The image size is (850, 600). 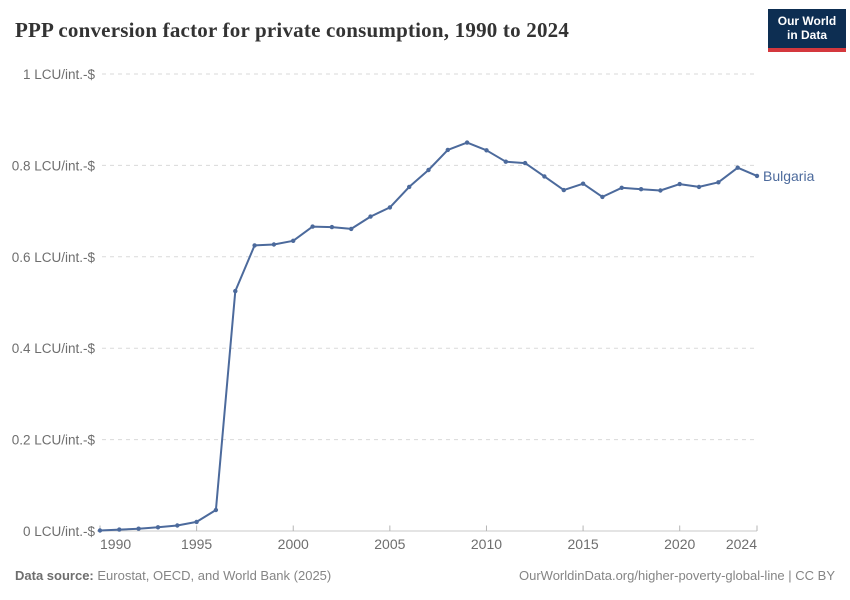 I want to click on x-tick-label: 2010, so click(x=486, y=544).